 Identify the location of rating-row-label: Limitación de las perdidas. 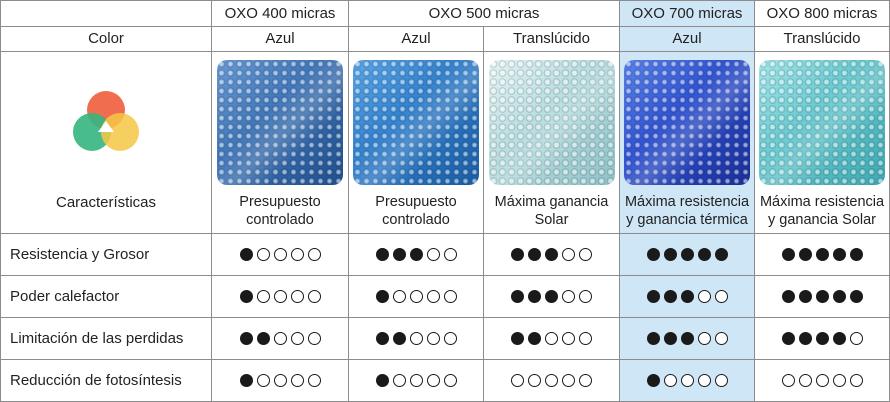
(106, 338).